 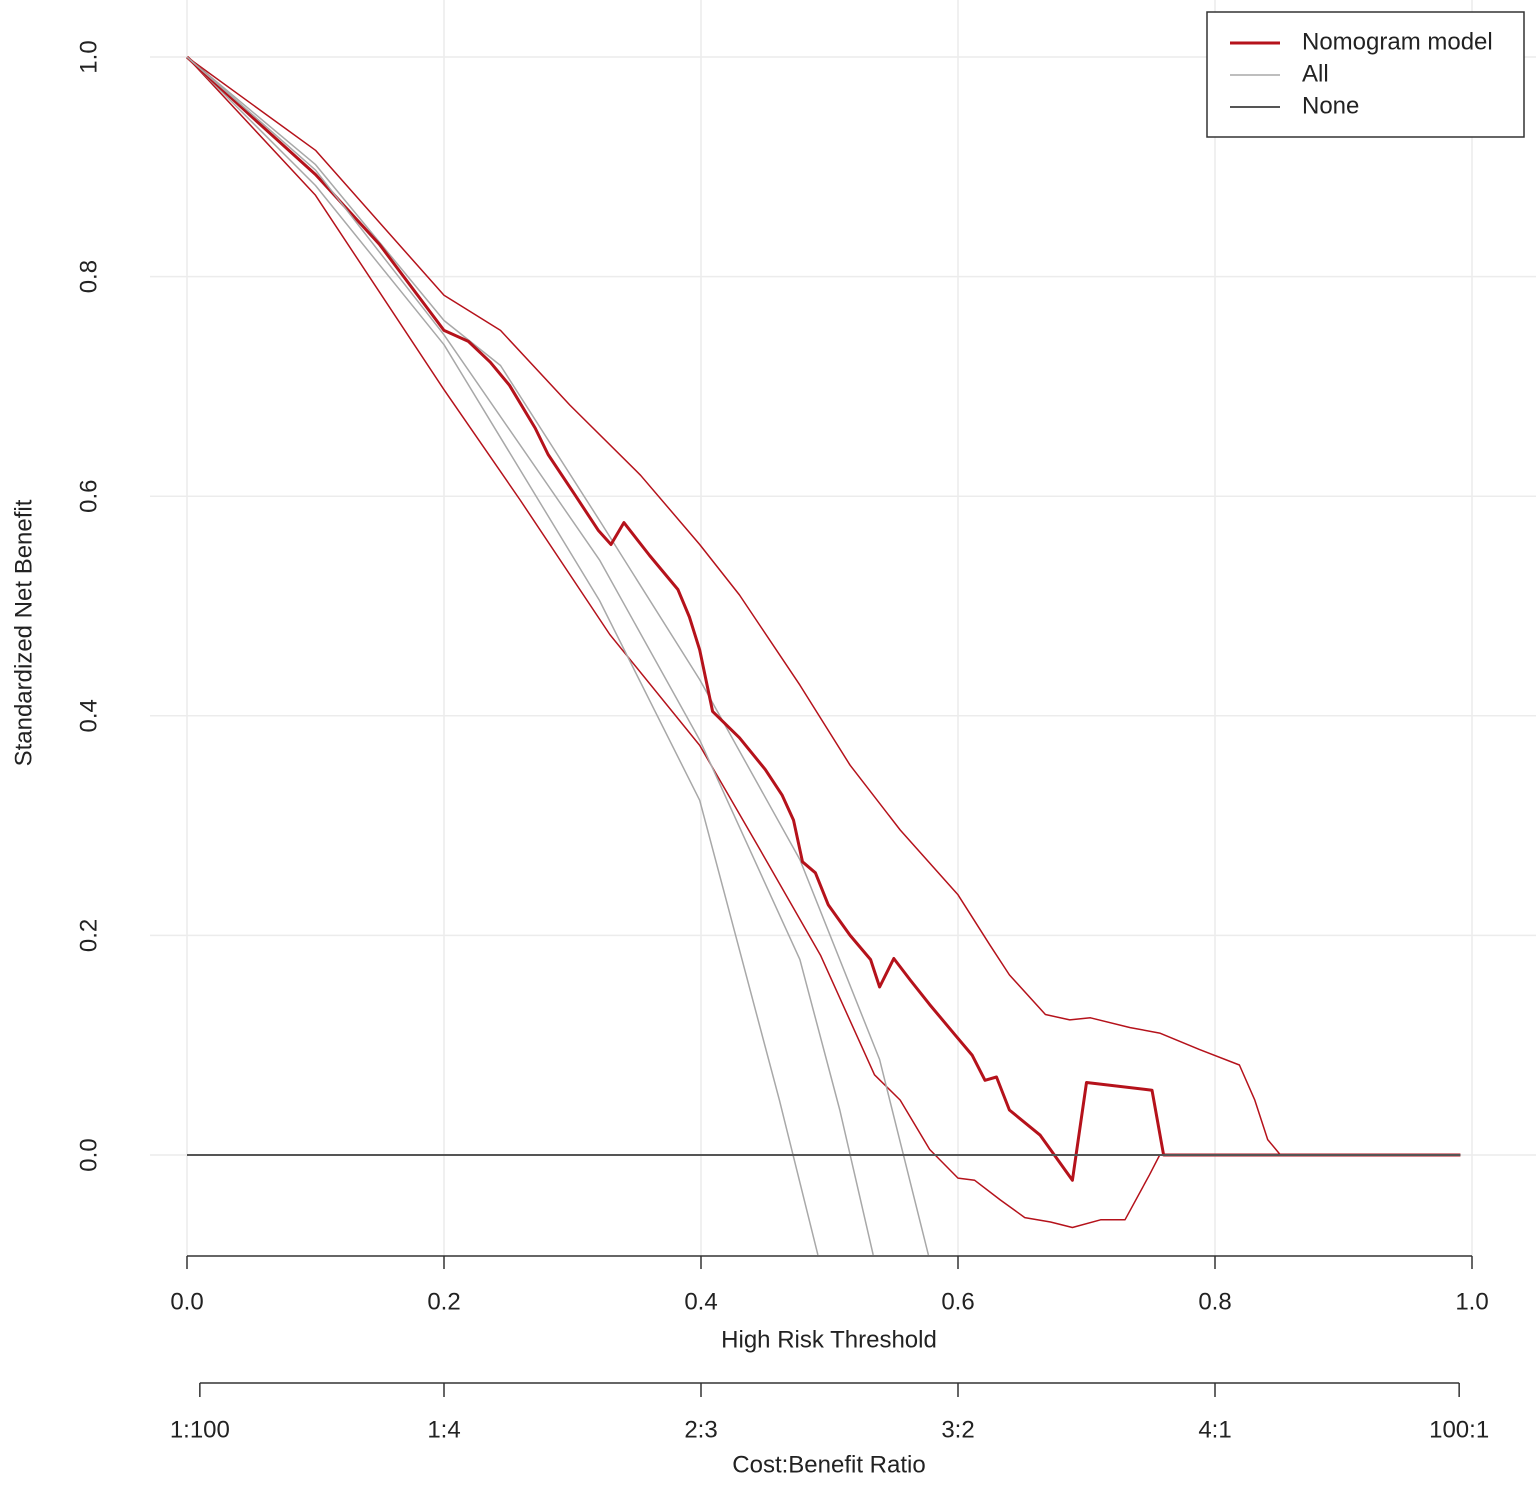 I want to click on legend-label: All, so click(x=1315, y=73).